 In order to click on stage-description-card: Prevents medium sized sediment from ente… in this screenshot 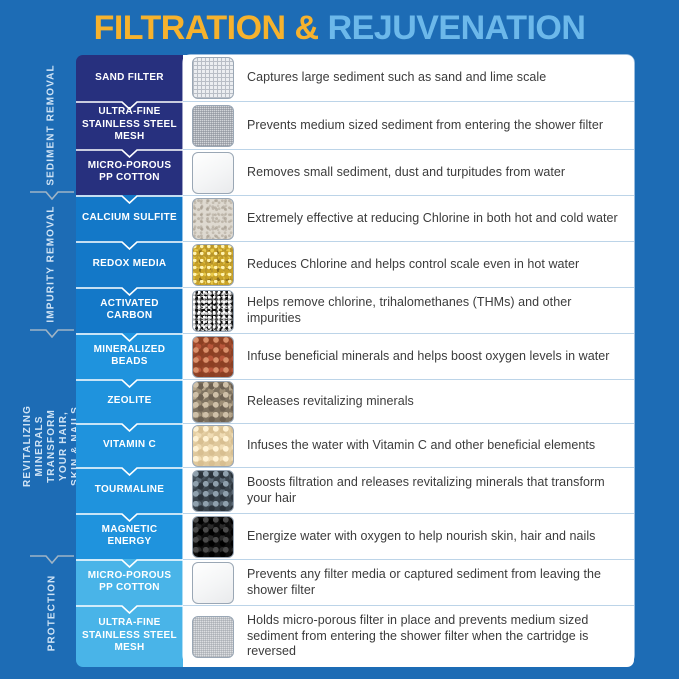, I will do `click(408, 125)`.